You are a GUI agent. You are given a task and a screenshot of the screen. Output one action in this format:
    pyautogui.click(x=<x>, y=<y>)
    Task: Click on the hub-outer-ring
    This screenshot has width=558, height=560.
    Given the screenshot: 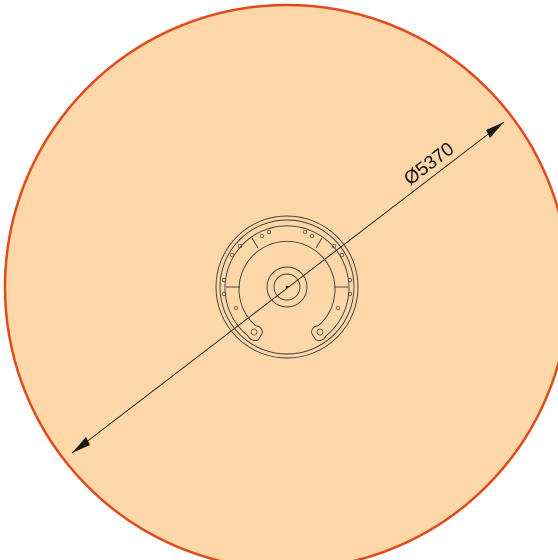 What is the action you would take?
    pyautogui.click(x=287, y=287)
    